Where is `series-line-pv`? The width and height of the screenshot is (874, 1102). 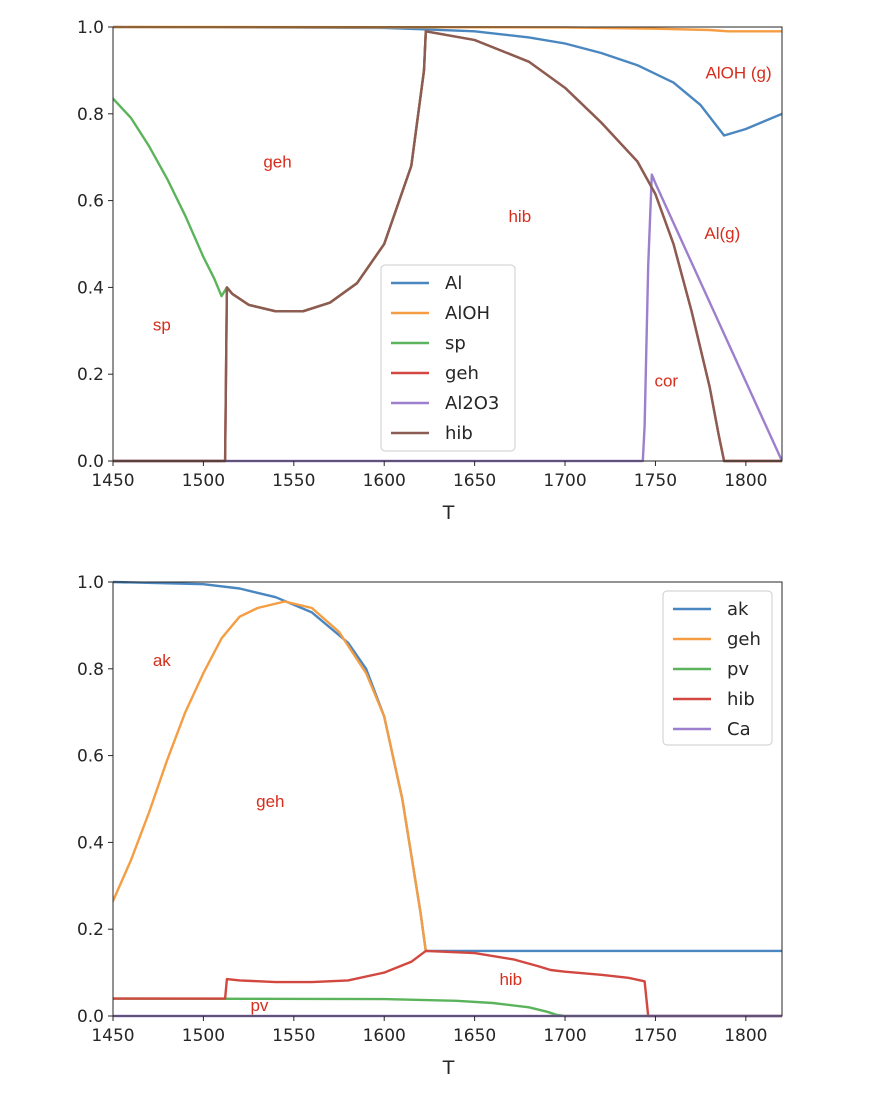
series-line-pv is located at coordinates (447, 1007).